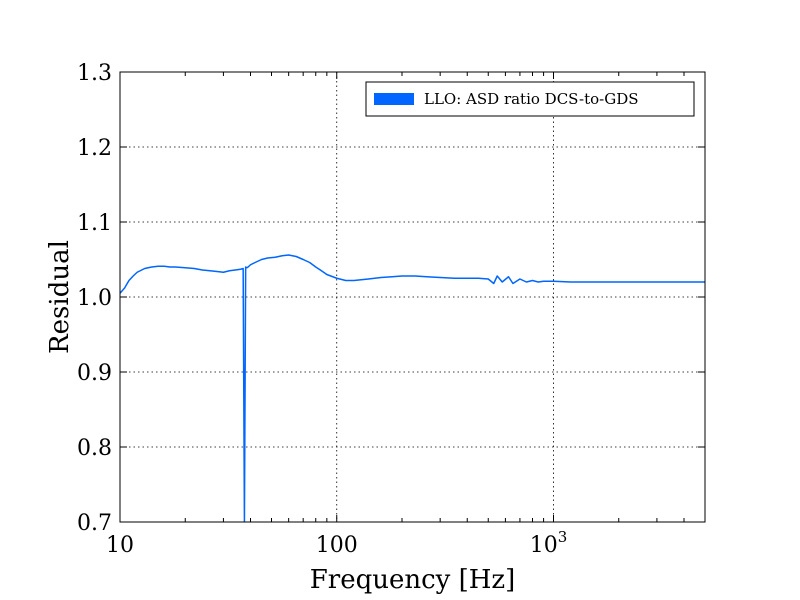 The image size is (800, 600). What do you see at coordinates (120, 545) in the screenshot?
I see `x-tick-label: 10` at bounding box center [120, 545].